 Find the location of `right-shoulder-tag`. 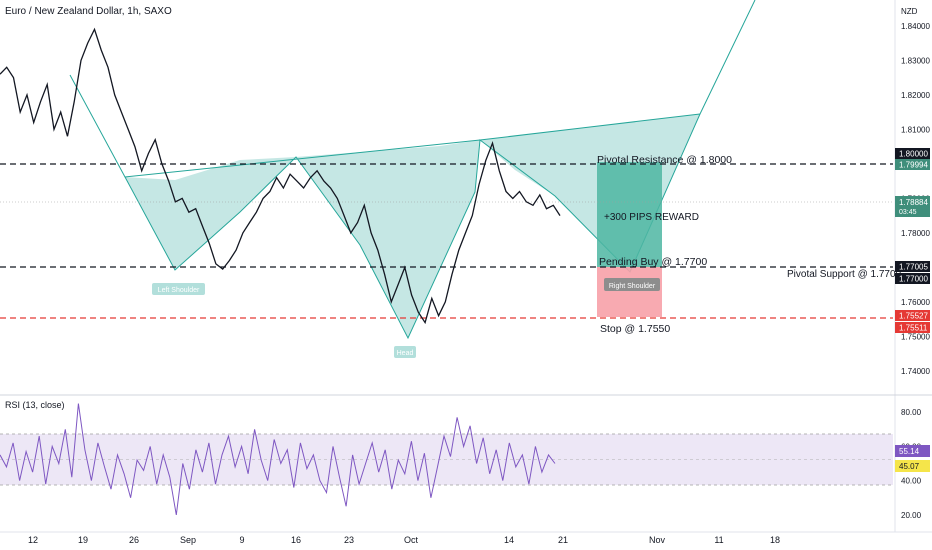

right-shoulder-tag is located at coordinates (632, 284).